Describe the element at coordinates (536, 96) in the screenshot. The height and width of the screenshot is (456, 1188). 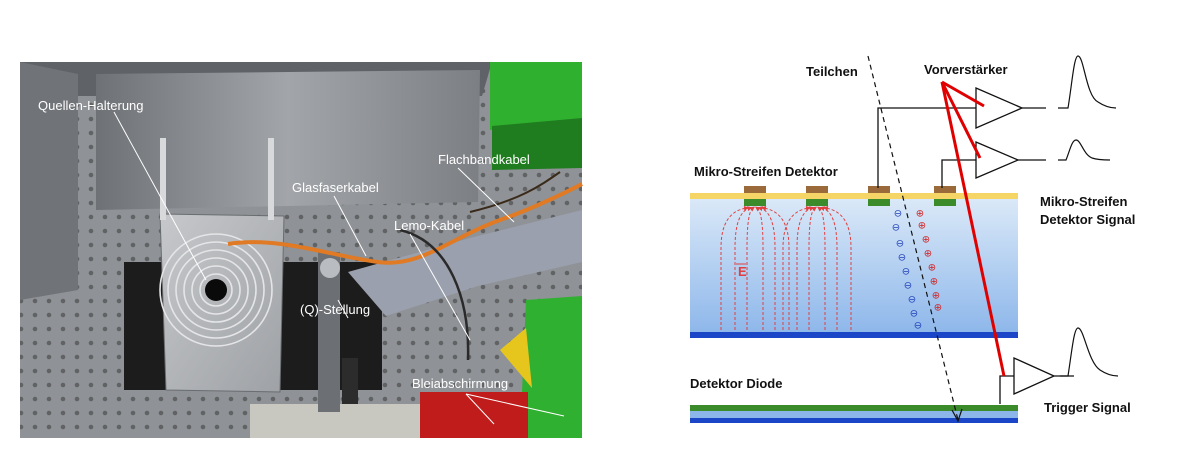
I see `green-block-top-right` at that location.